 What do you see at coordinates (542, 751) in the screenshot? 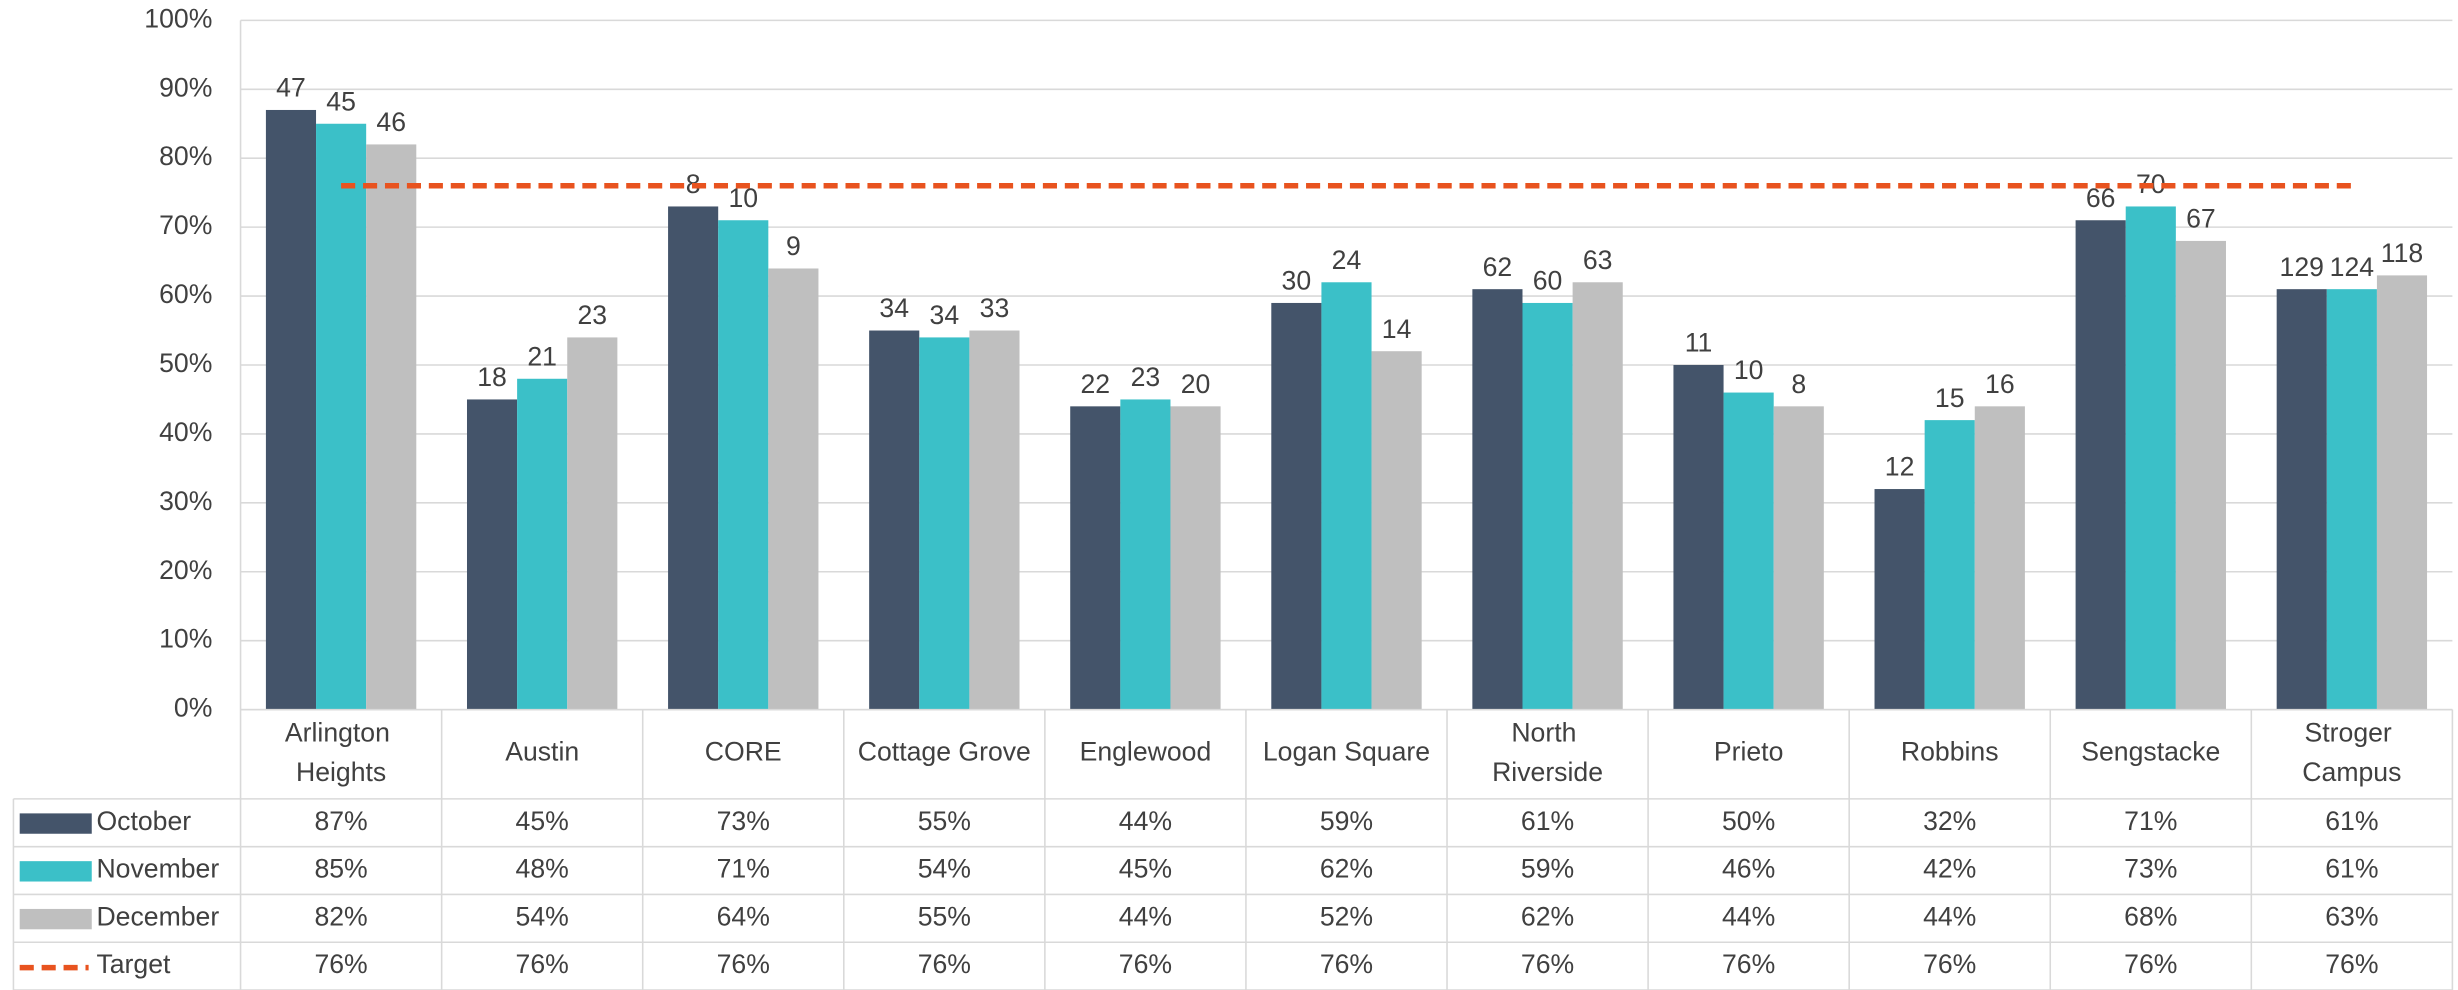
I see `x-tick-label: Austin` at bounding box center [542, 751].